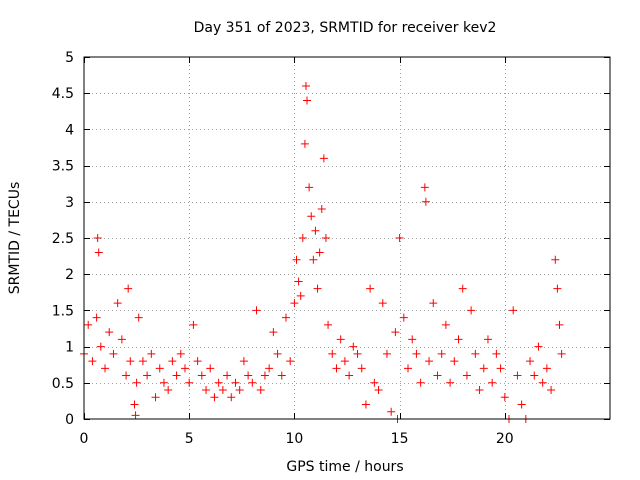 Image resolution: width=640 pixels, height=480 pixels. What do you see at coordinates (63, 94) in the screenshot?
I see `y-tick-label: 4.5` at bounding box center [63, 94].